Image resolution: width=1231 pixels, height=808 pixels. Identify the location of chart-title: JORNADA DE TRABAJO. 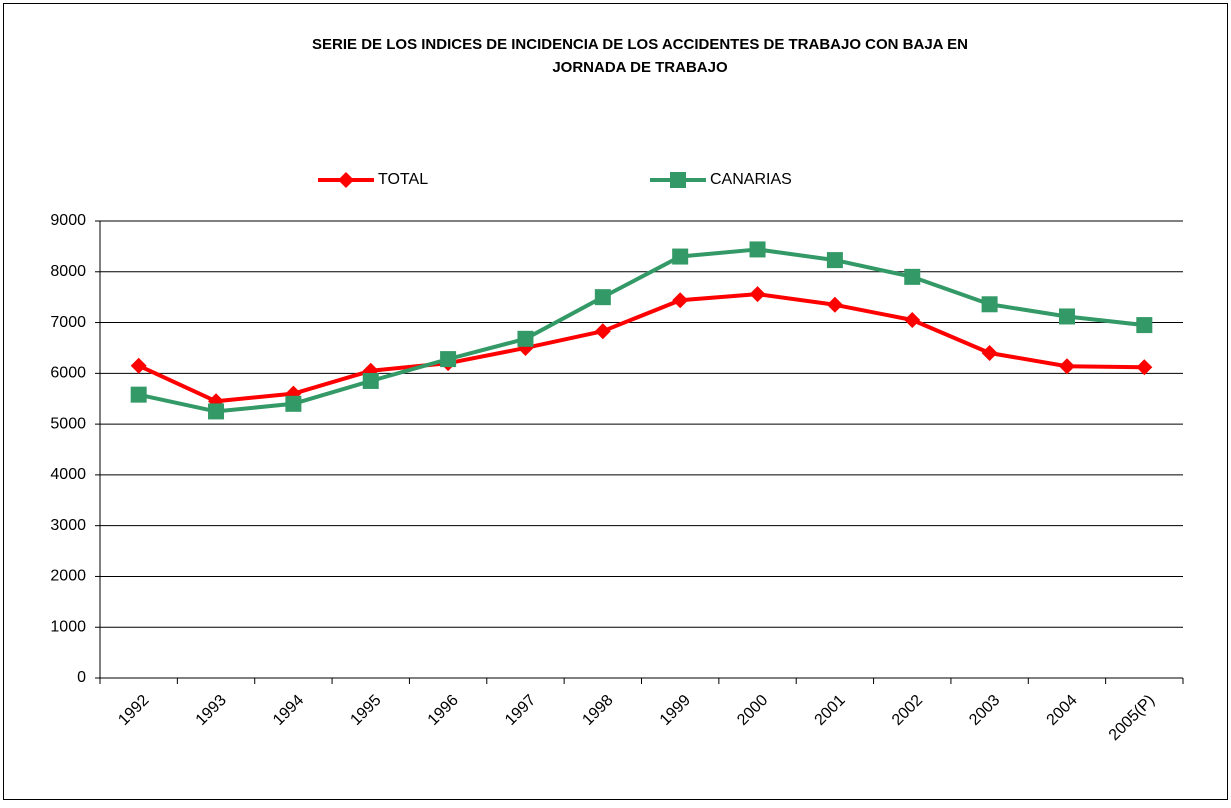
(640, 67).